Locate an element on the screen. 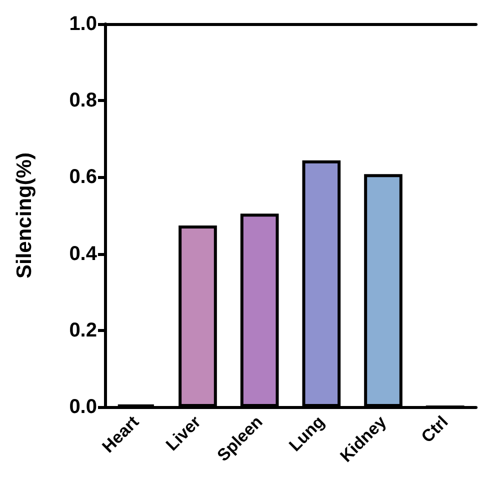 The height and width of the screenshot is (504, 478). x-tick-label: Ctrl is located at coordinates (435, 429).